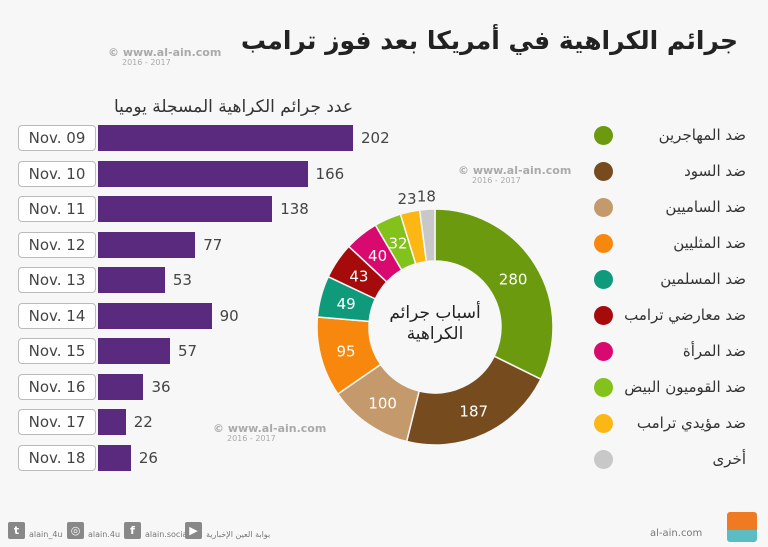 This screenshot has width=768, height=547. What do you see at coordinates (57, 457) in the screenshot?
I see `date-label: Nov. 18` at bounding box center [57, 457].